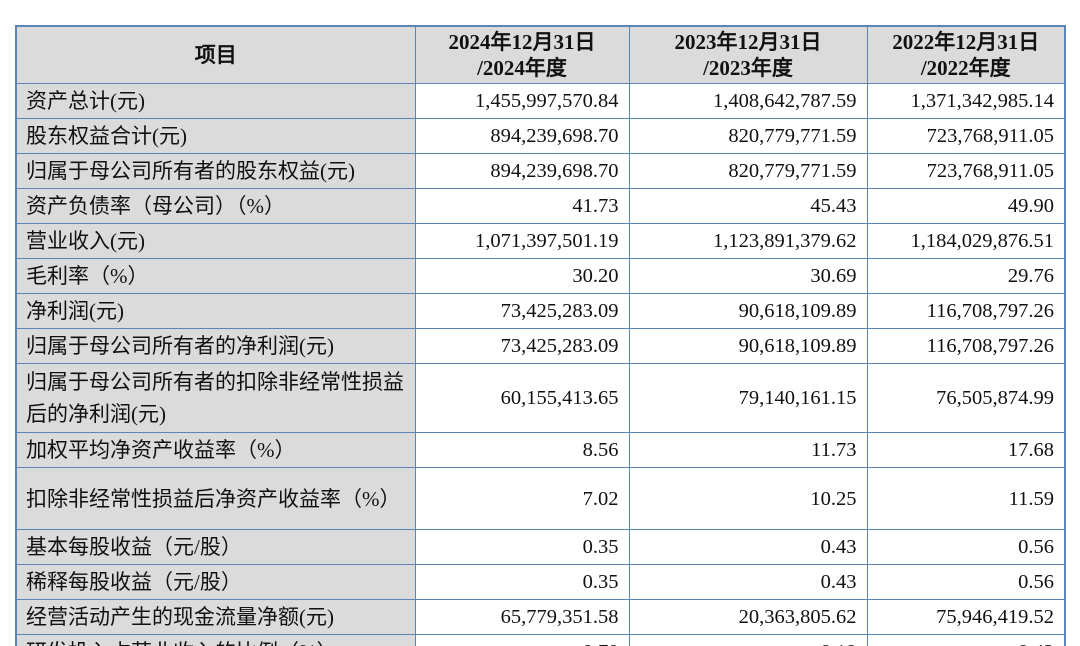 This screenshot has width=1080, height=646. What do you see at coordinates (522, 42) in the screenshot?
I see `period-2024-line1: 2024年12月31日` at bounding box center [522, 42].